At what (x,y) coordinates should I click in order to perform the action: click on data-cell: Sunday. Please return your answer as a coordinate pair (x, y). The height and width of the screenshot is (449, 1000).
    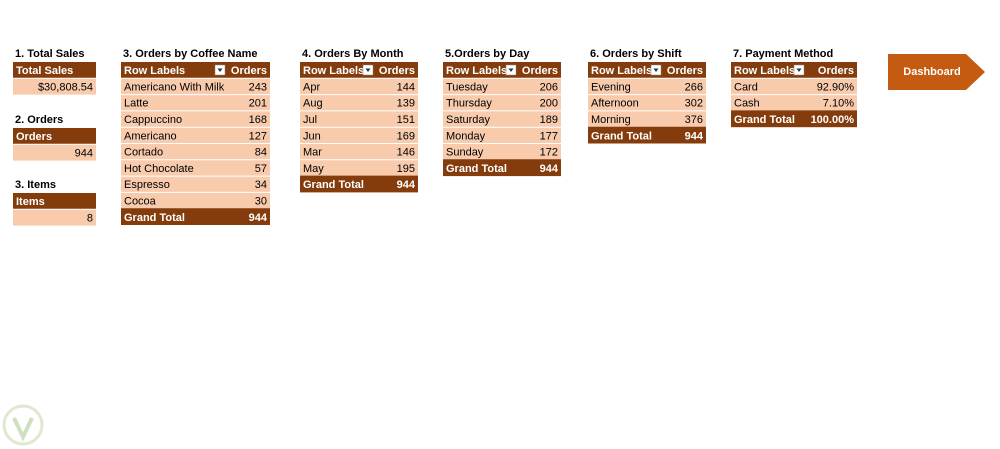
    Looking at the image, I should click on (465, 153).